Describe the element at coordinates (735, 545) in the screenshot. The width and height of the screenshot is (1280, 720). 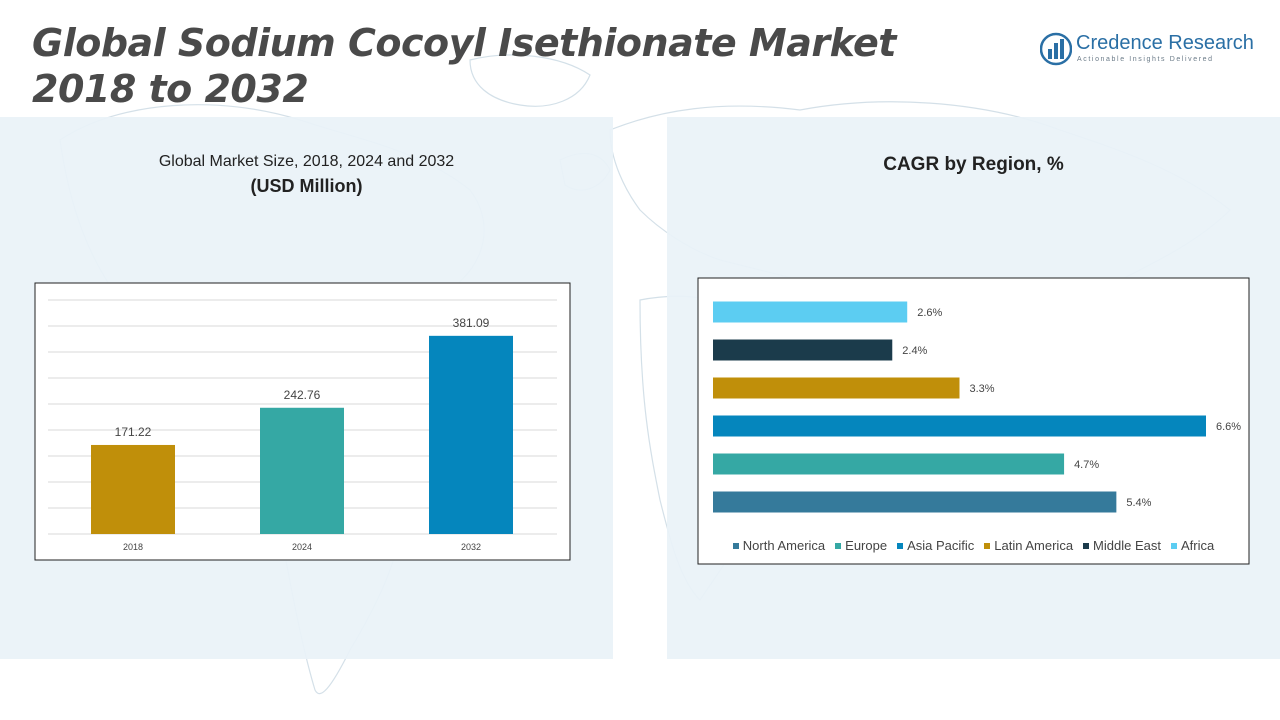
I see `legend-swatch-north-america` at that location.